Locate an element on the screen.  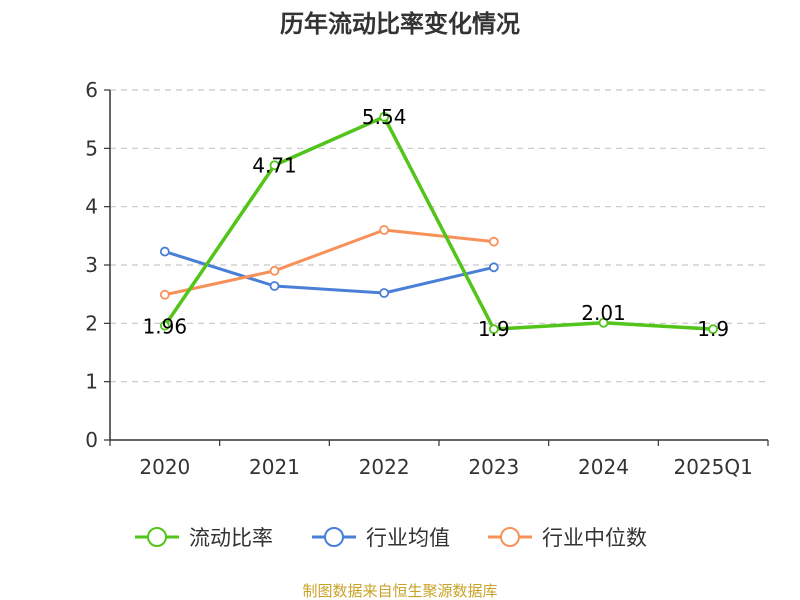
data-label: 1.96 is located at coordinates (165, 327).